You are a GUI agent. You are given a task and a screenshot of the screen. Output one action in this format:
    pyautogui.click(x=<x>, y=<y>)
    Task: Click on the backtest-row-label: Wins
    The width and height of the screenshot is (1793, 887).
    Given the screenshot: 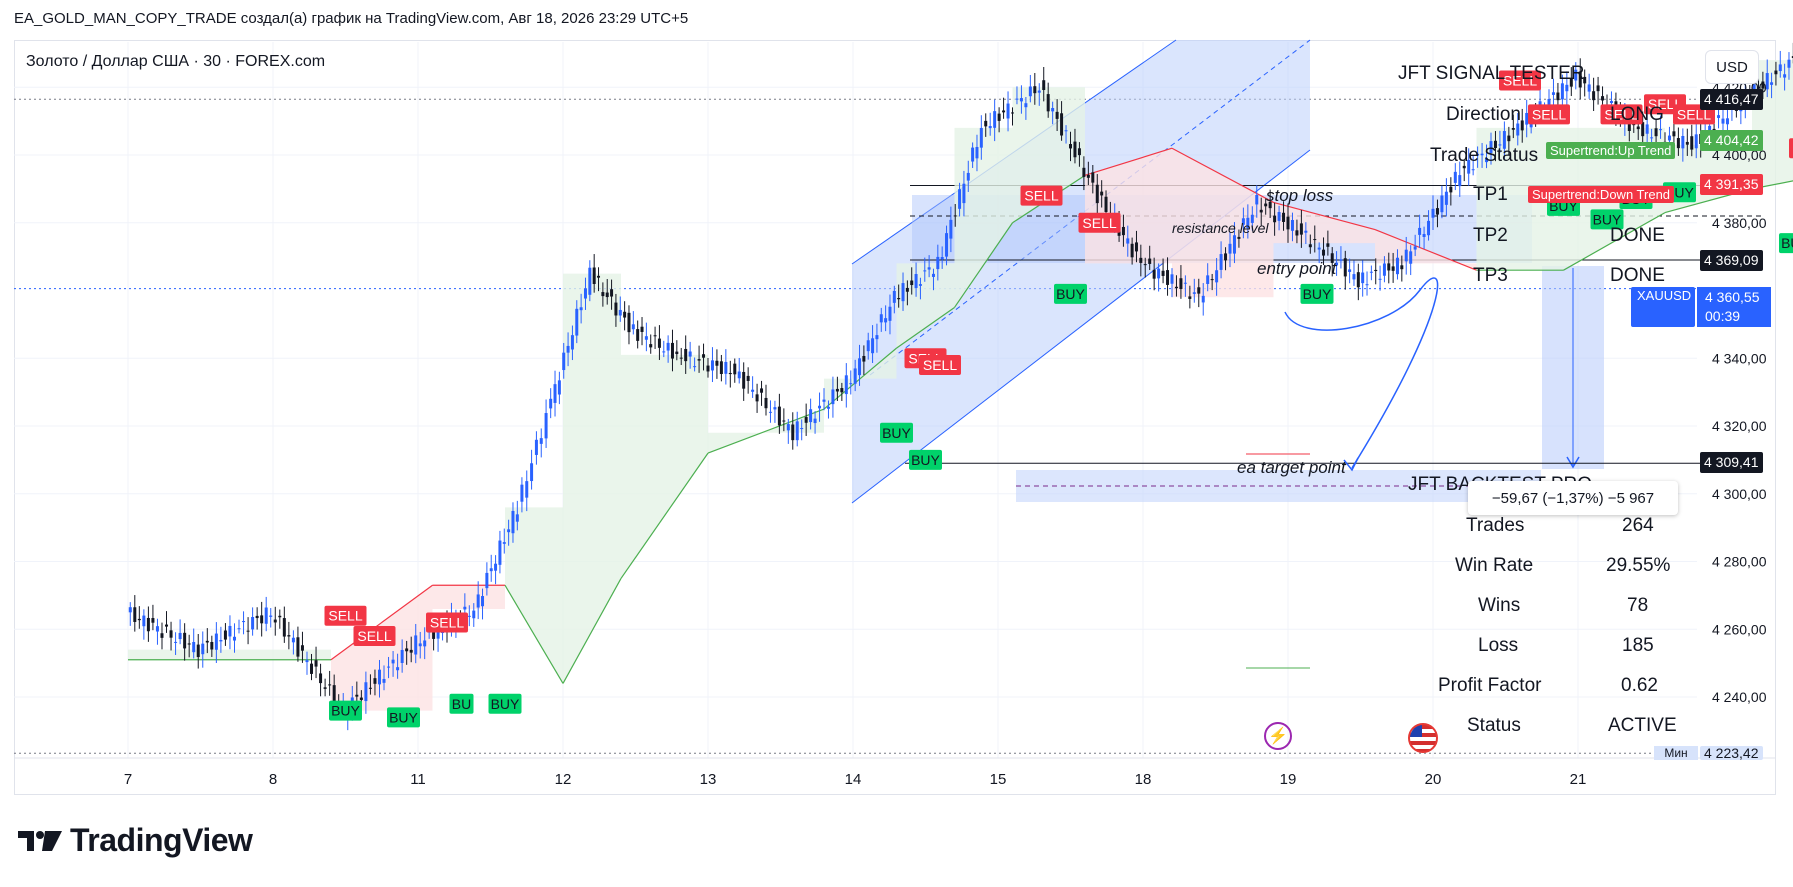 What is the action you would take?
    pyautogui.click(x=1499, y=605)
    